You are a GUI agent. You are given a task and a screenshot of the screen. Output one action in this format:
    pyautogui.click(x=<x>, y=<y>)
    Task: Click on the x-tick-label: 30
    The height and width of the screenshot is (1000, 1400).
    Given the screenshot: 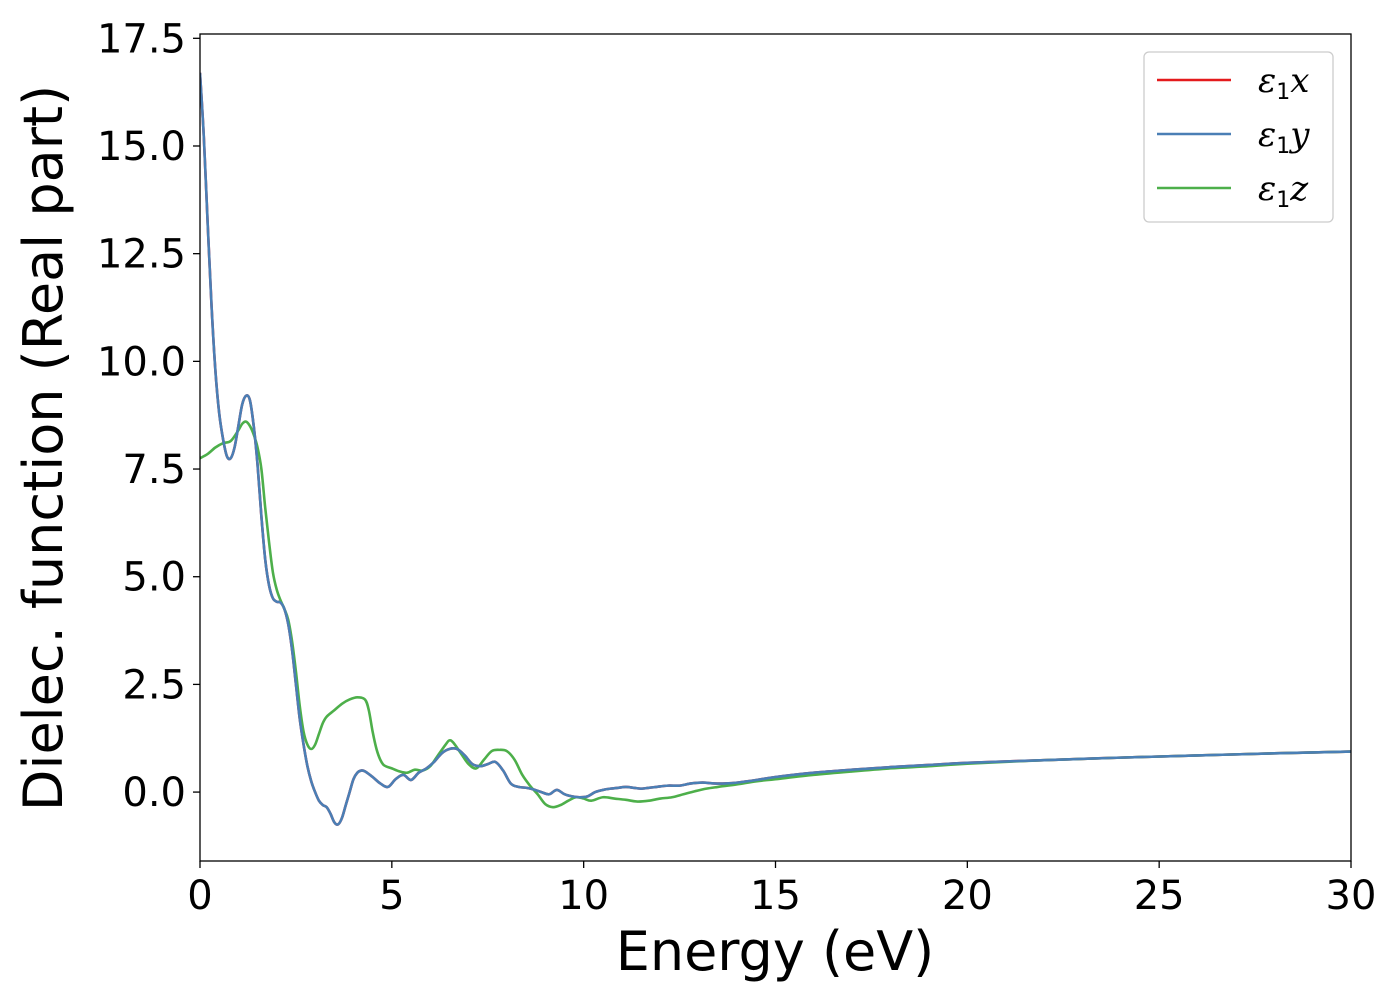 What is the action you would take?
    pyautogui.click(x=1351, y=896)
    